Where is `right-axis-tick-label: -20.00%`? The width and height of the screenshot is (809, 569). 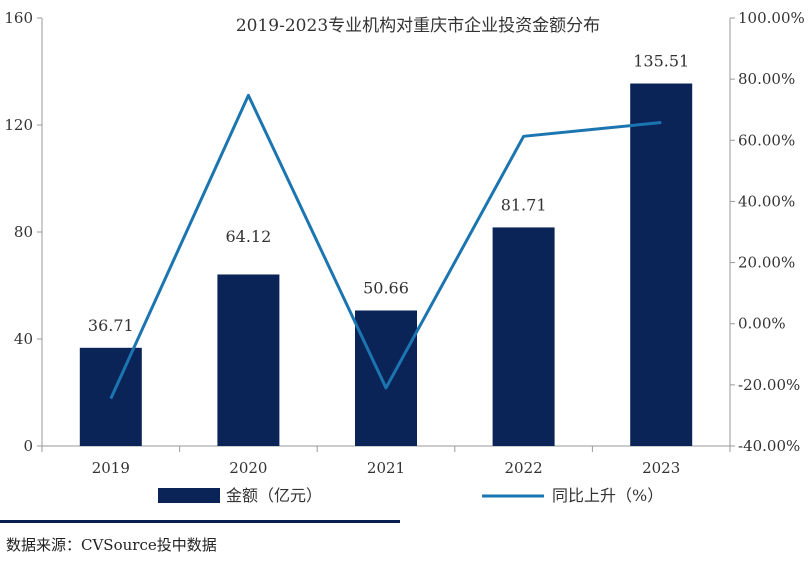 right-axis-tick-label: -20.00% is located at coordinates (769, 385).